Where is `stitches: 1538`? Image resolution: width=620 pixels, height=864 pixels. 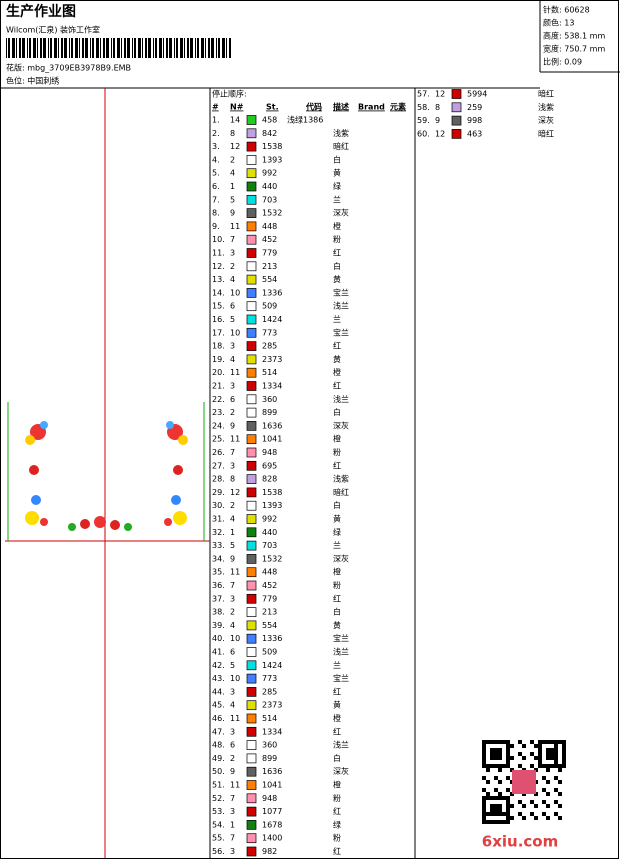
stitches: 1538 is located at coordinates (272, 492).